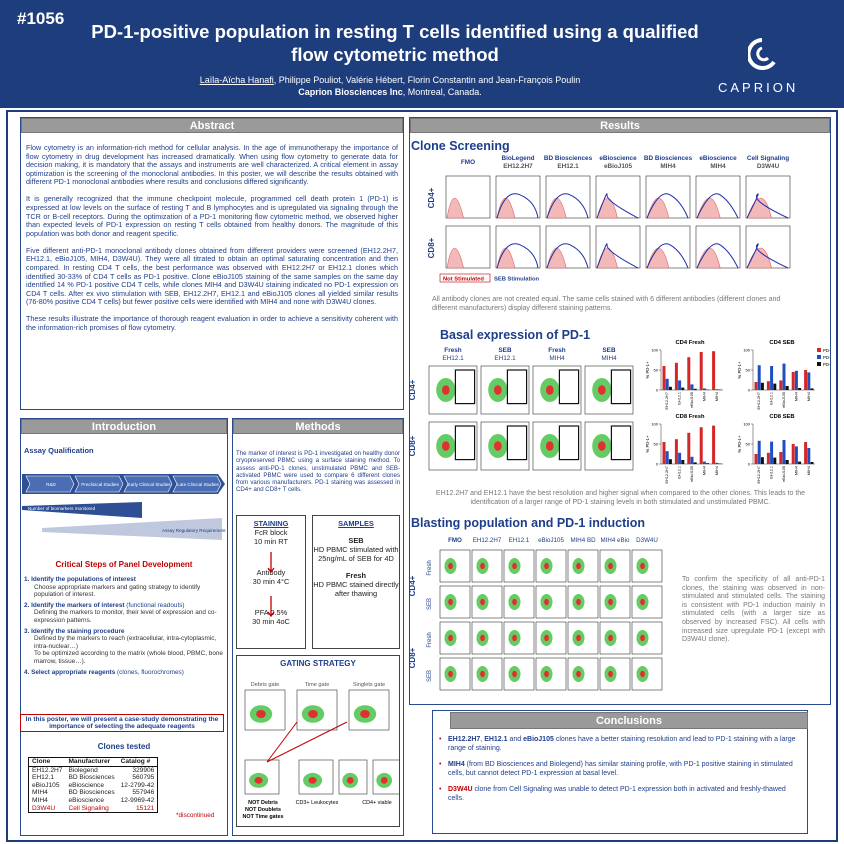 The height and width of the screenshot is (844, 844). I want to click on blasting-header: eBioJ105, so click(551, 540).